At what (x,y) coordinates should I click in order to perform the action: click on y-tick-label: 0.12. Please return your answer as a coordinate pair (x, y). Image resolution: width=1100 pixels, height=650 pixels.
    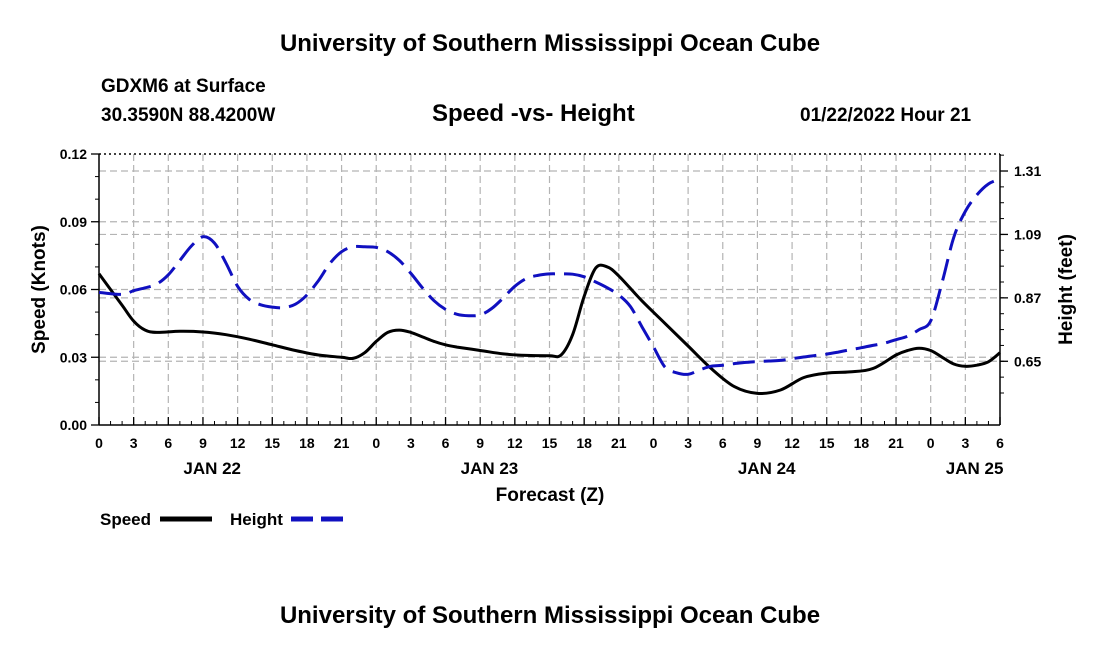
    Looking at the image, I should click on (73, 154).